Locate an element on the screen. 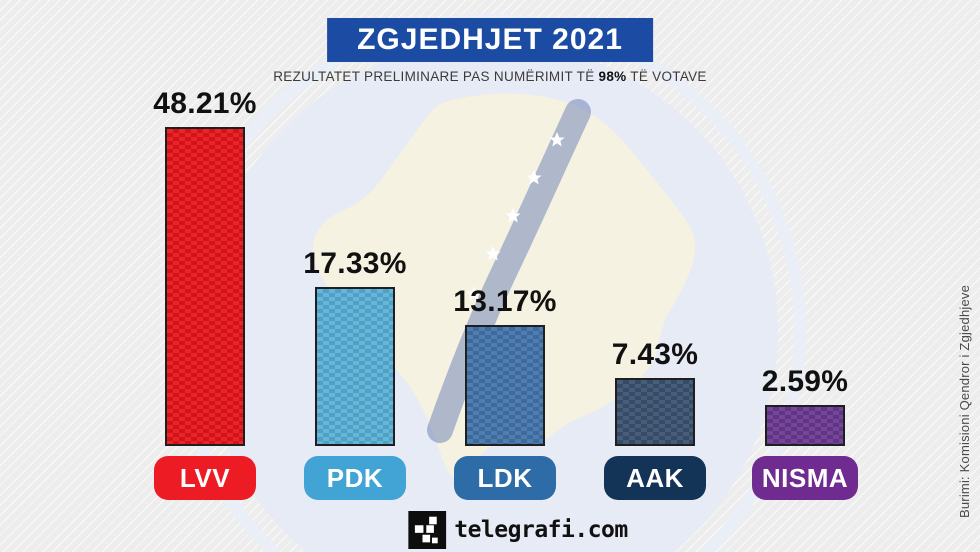  bar-nisma is located at coordinates (805, 425).